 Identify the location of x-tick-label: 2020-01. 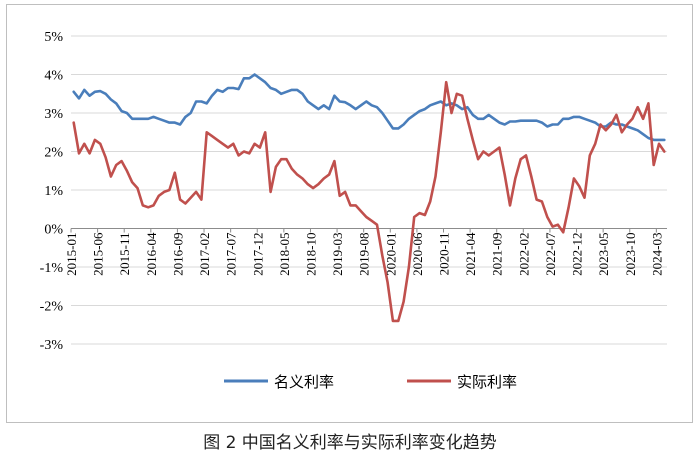
(390, 254).